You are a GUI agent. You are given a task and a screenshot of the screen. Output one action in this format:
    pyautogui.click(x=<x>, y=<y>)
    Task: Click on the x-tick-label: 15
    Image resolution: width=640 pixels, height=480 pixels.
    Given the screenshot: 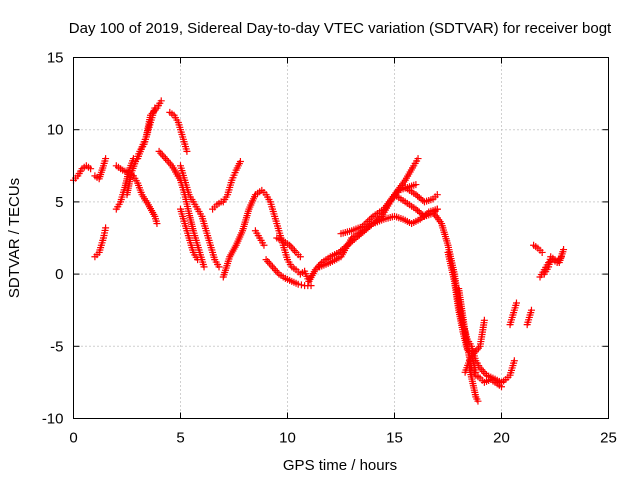 What is the action you would take?
    pyautogui.click(x=394, y=438)
    